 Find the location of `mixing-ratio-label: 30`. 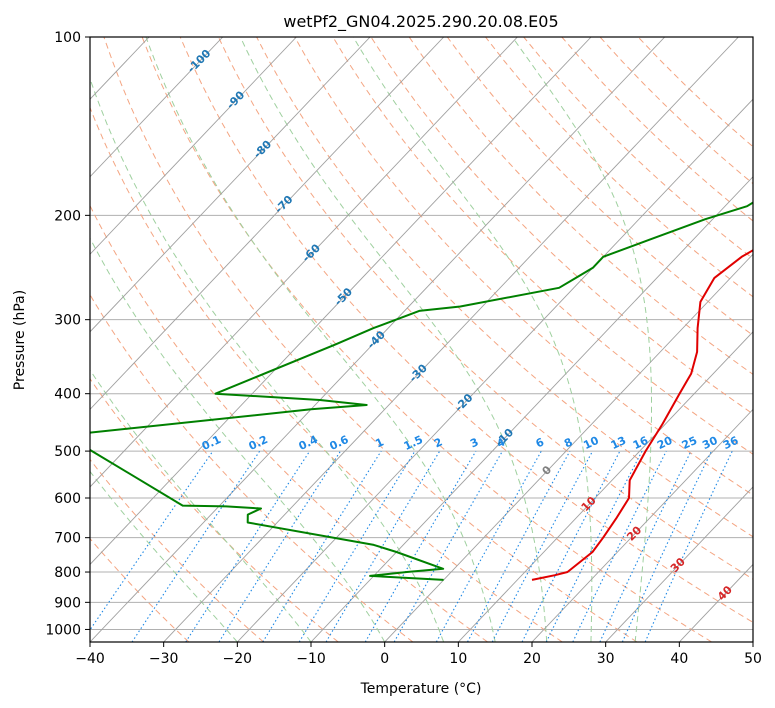

mixing-ratio-label: 30 is located at coordinates (710, 443).